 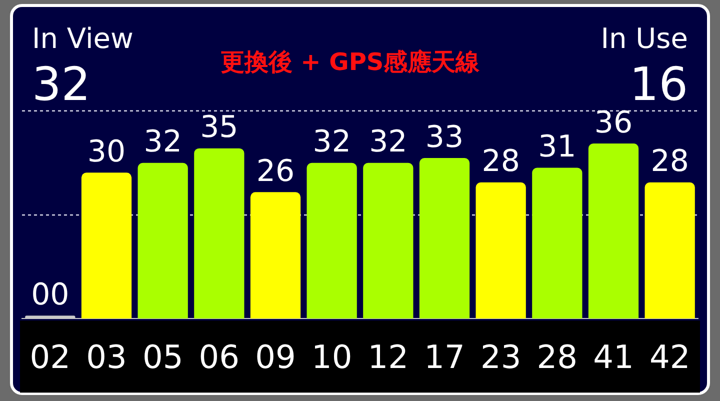 What do you see at coordinates (331, 357) in the screenshot?
I see `x-tick-label: 10` at bounding box center [331, 357].